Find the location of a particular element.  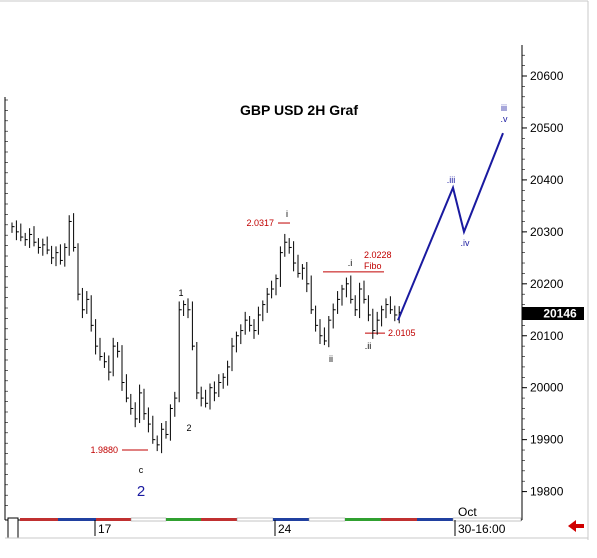

level-label-fibo: Fibo is located at coordinates (373, 266).